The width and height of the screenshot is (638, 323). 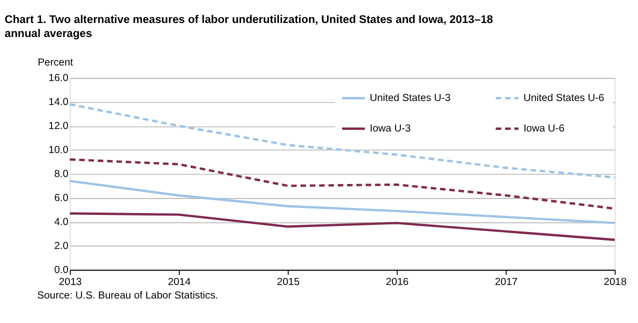 I want to click on y-tick-label: 10.0, so click(x=58, y=150).